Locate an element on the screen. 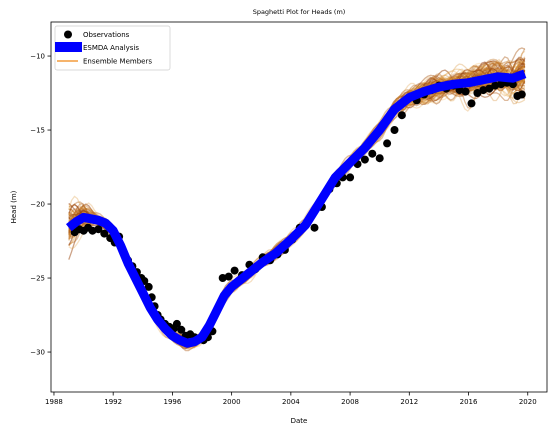 This screenshot has height=436, width=557. x-tick-label: 2020 is located at coordinates (528, 402).